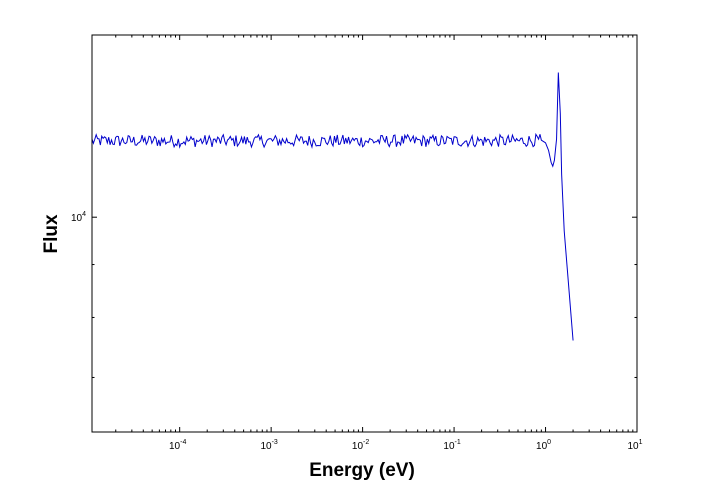  I want to click on x-tick-label: 10⁰, so click(543, 445).